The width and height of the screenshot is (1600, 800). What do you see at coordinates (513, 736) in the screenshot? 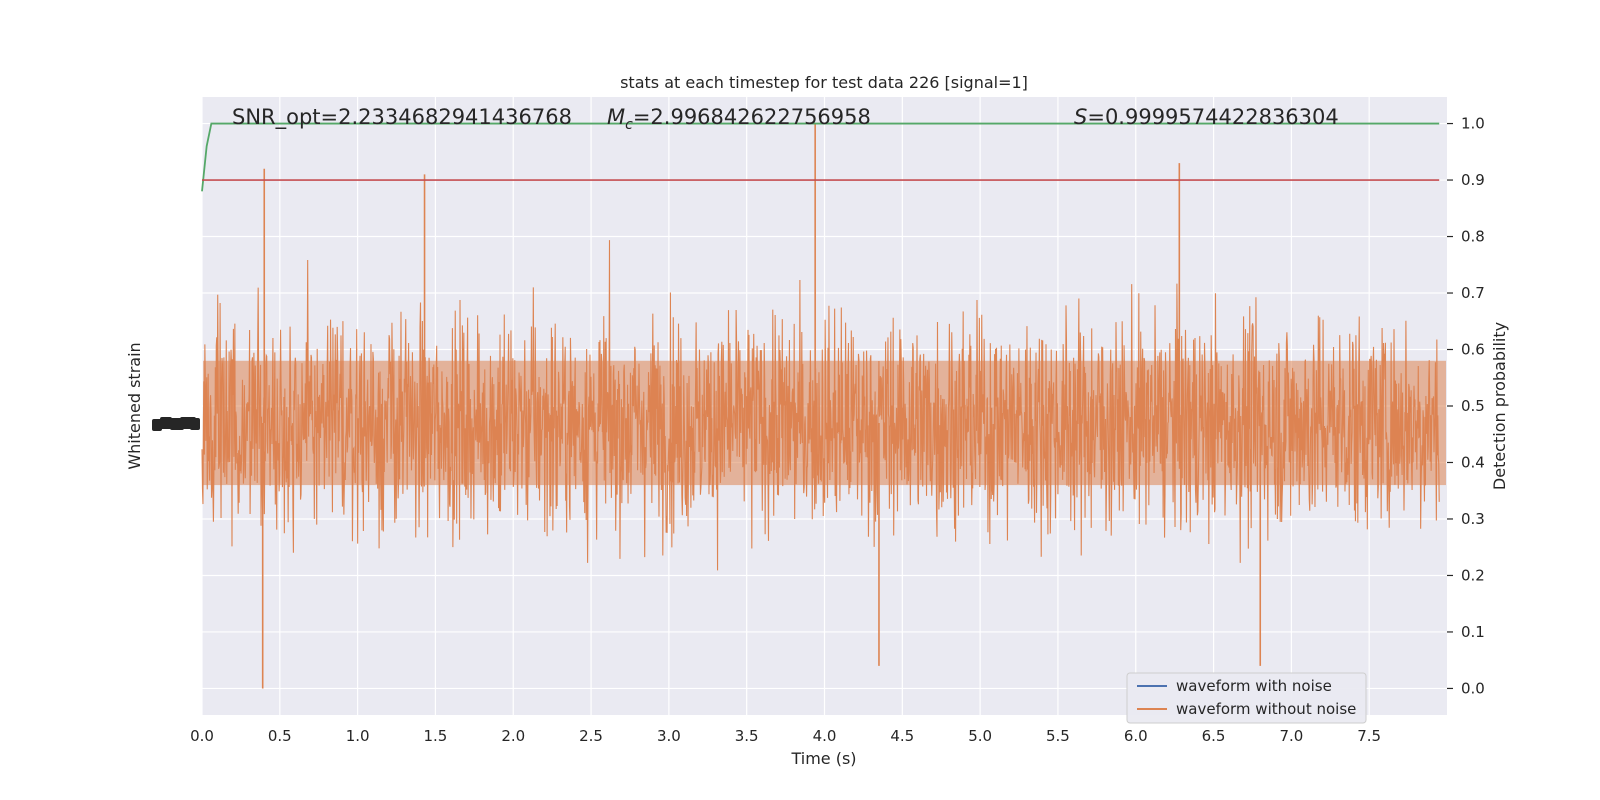
I see `x-tick-label: 2.0` at bounding box center [513, 736].